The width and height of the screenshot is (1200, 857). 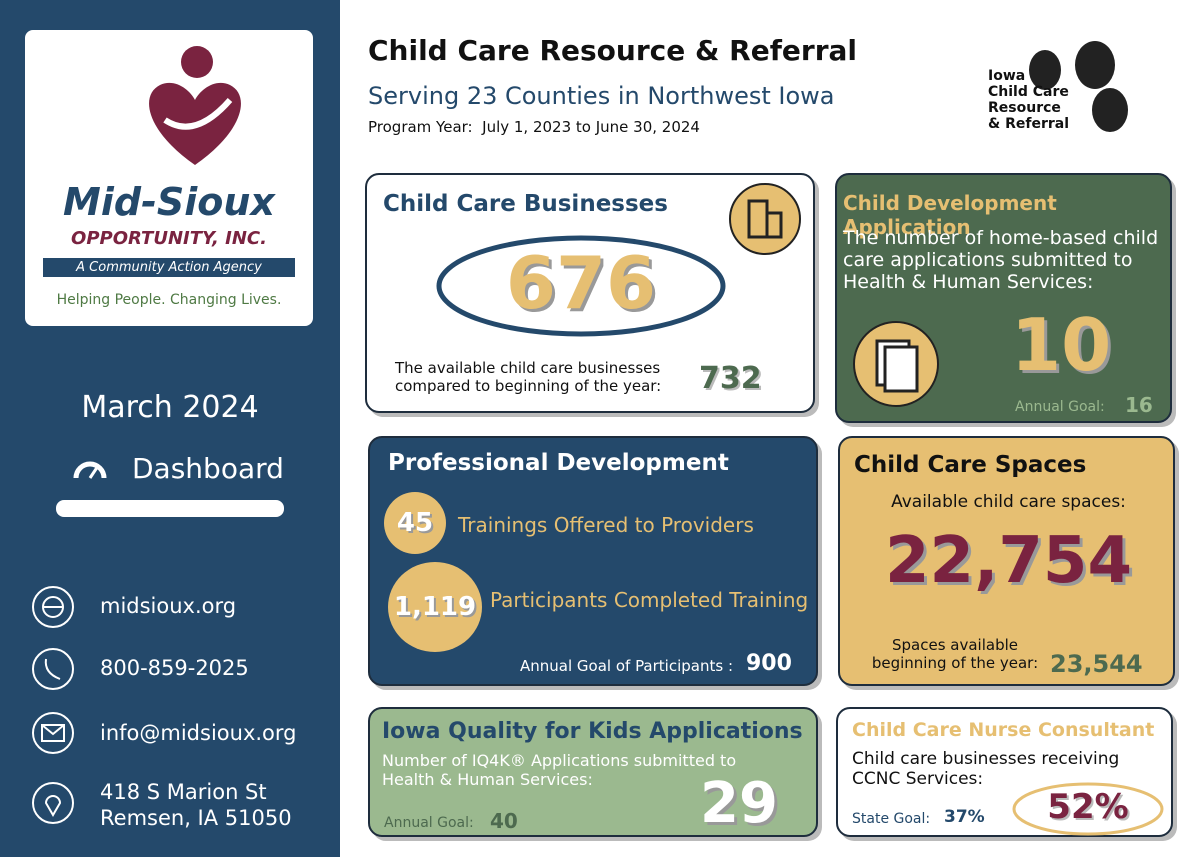 What do you see at coordinates (169, 202) in the screenshot?
I see `logo-name: Mid-Sioux` at bounding box center [169, 202].